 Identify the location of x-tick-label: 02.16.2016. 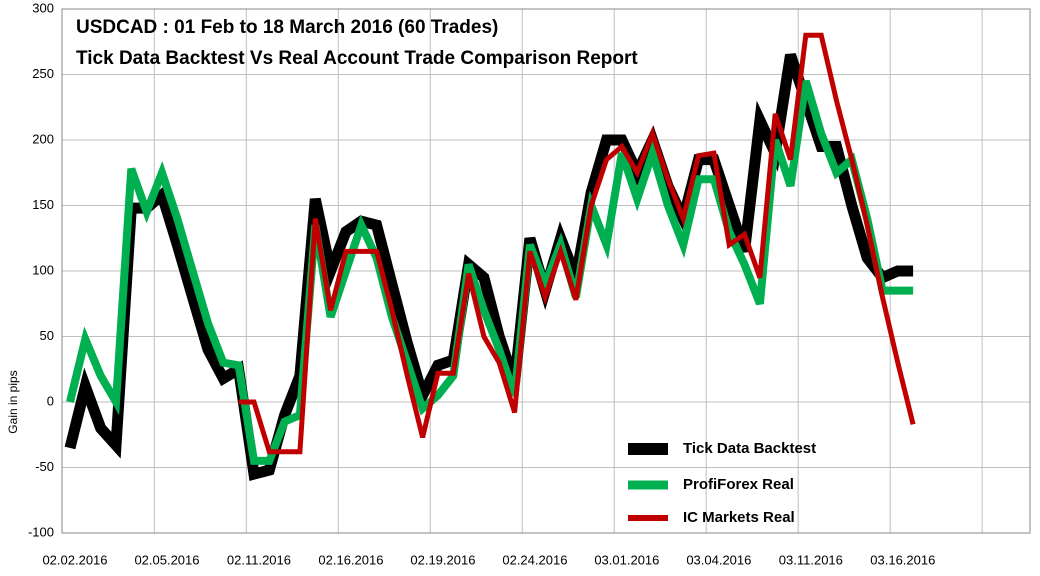
(350, 559).